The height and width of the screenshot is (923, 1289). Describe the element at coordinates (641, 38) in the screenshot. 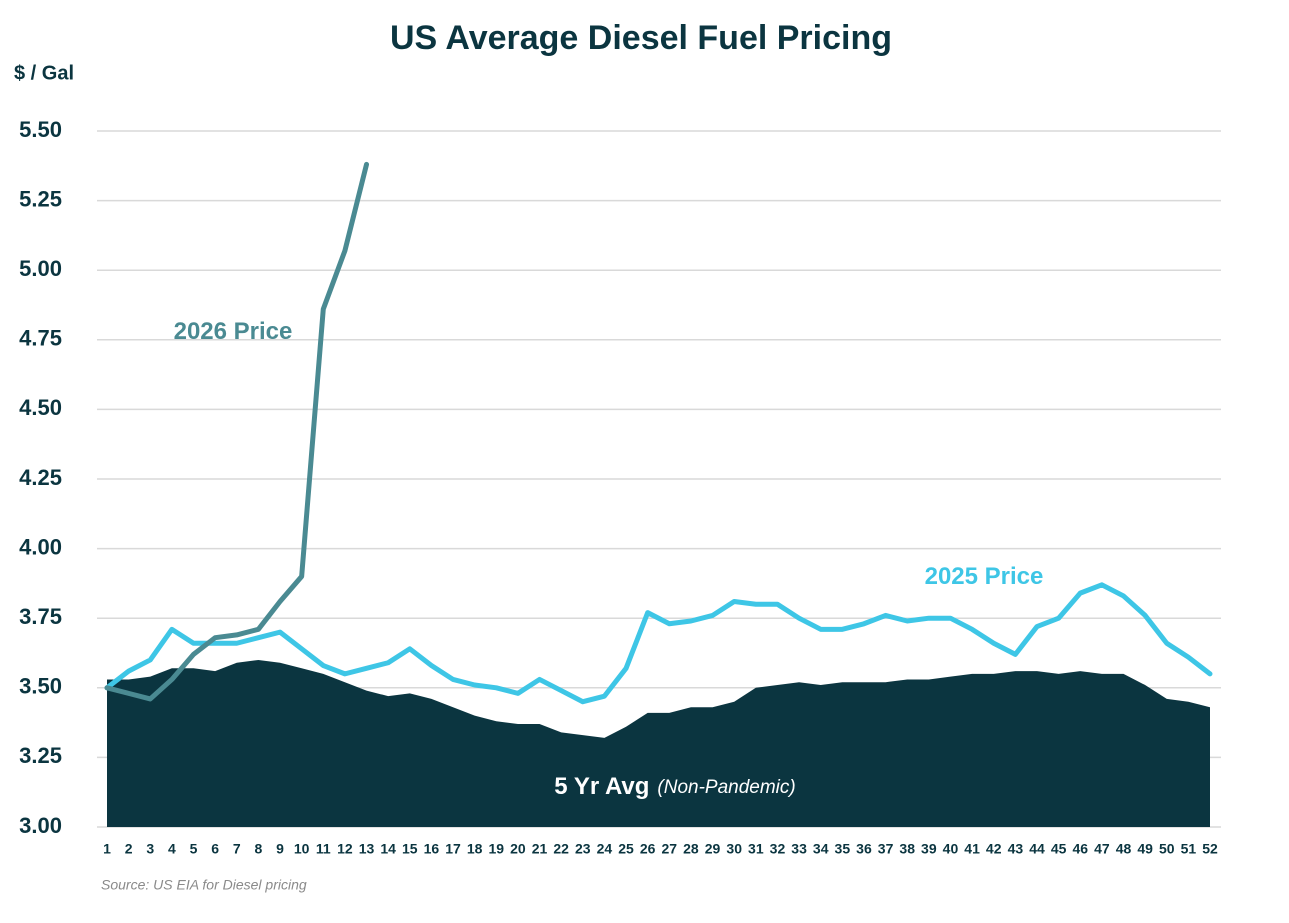

I see `chart-title: US Average Diesel Fuel Pricing` at that location.